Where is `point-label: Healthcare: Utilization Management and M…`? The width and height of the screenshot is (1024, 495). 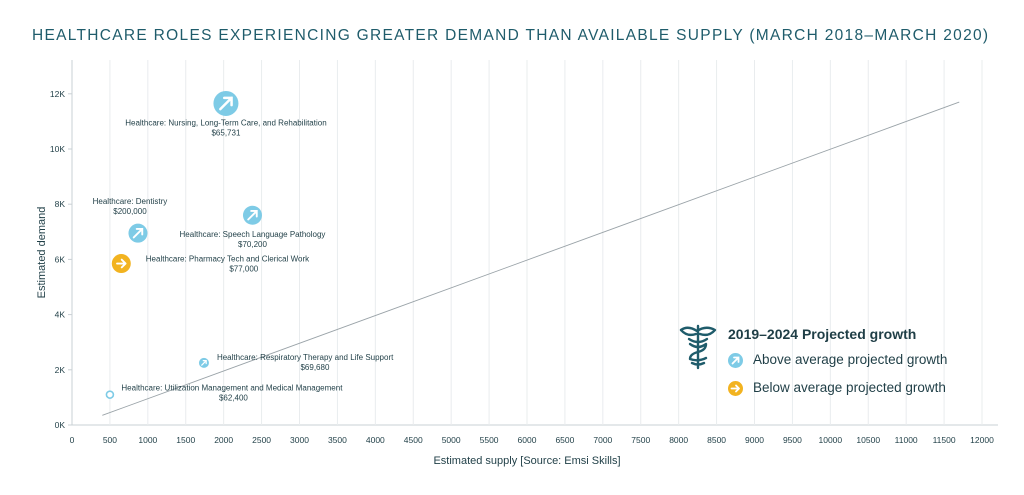 point-label: Healthcare: Utilization Management and M… is located at coordinates (232, 388).